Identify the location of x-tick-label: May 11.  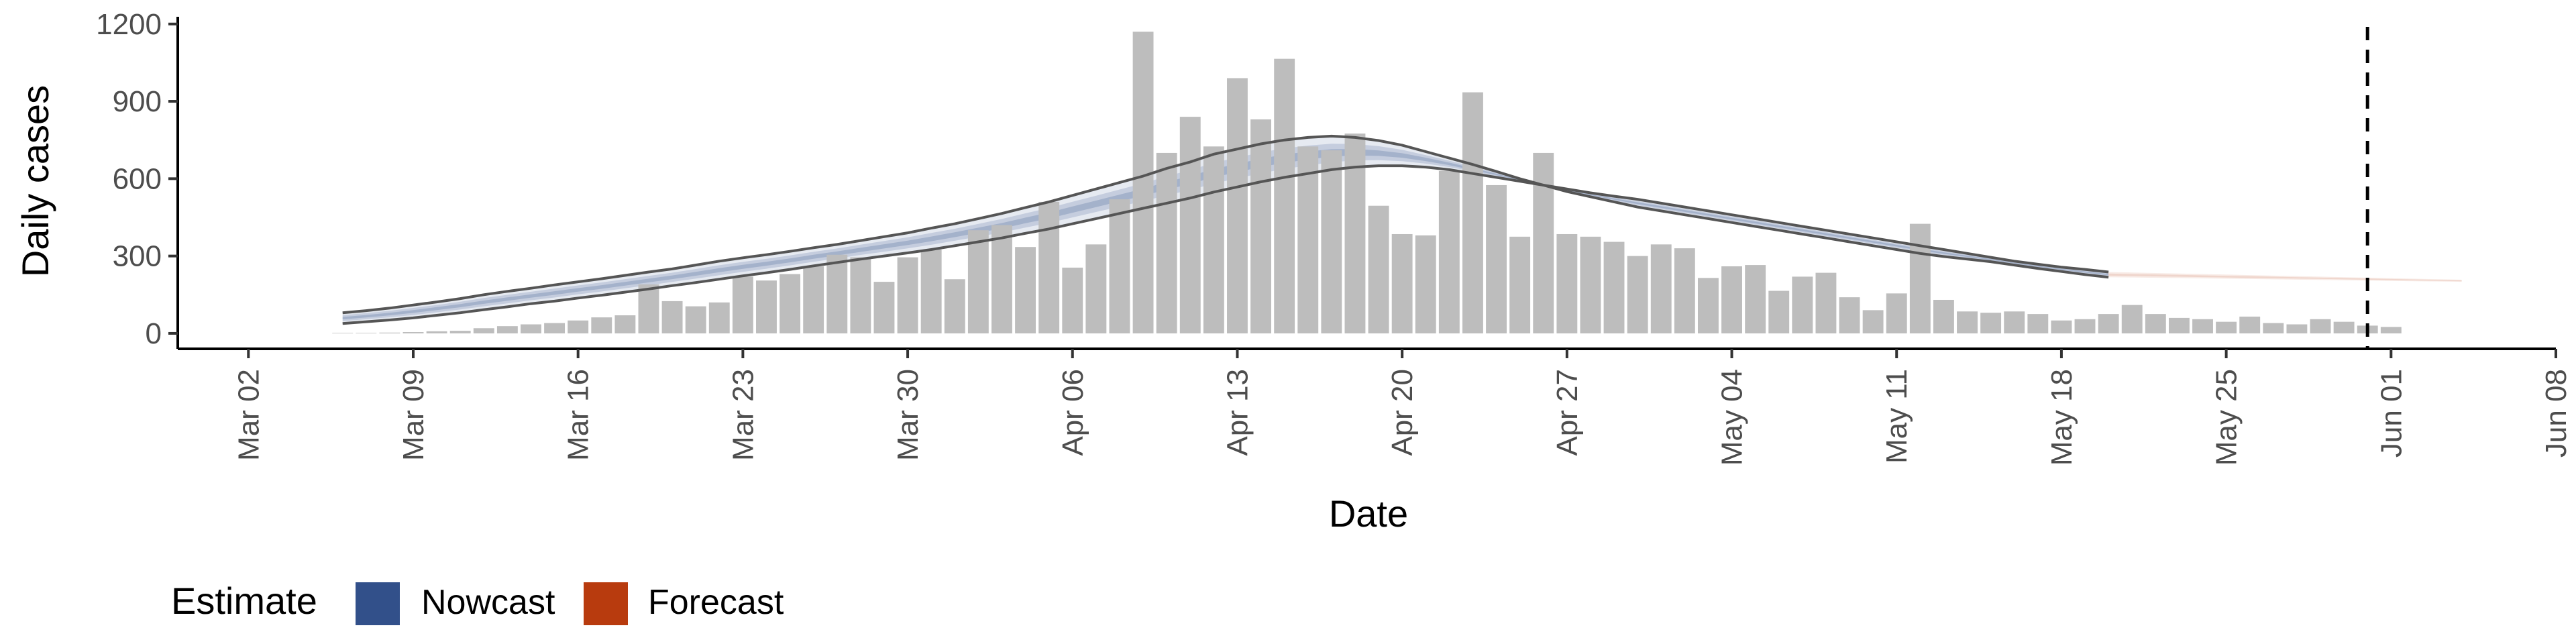
(1896, 416).